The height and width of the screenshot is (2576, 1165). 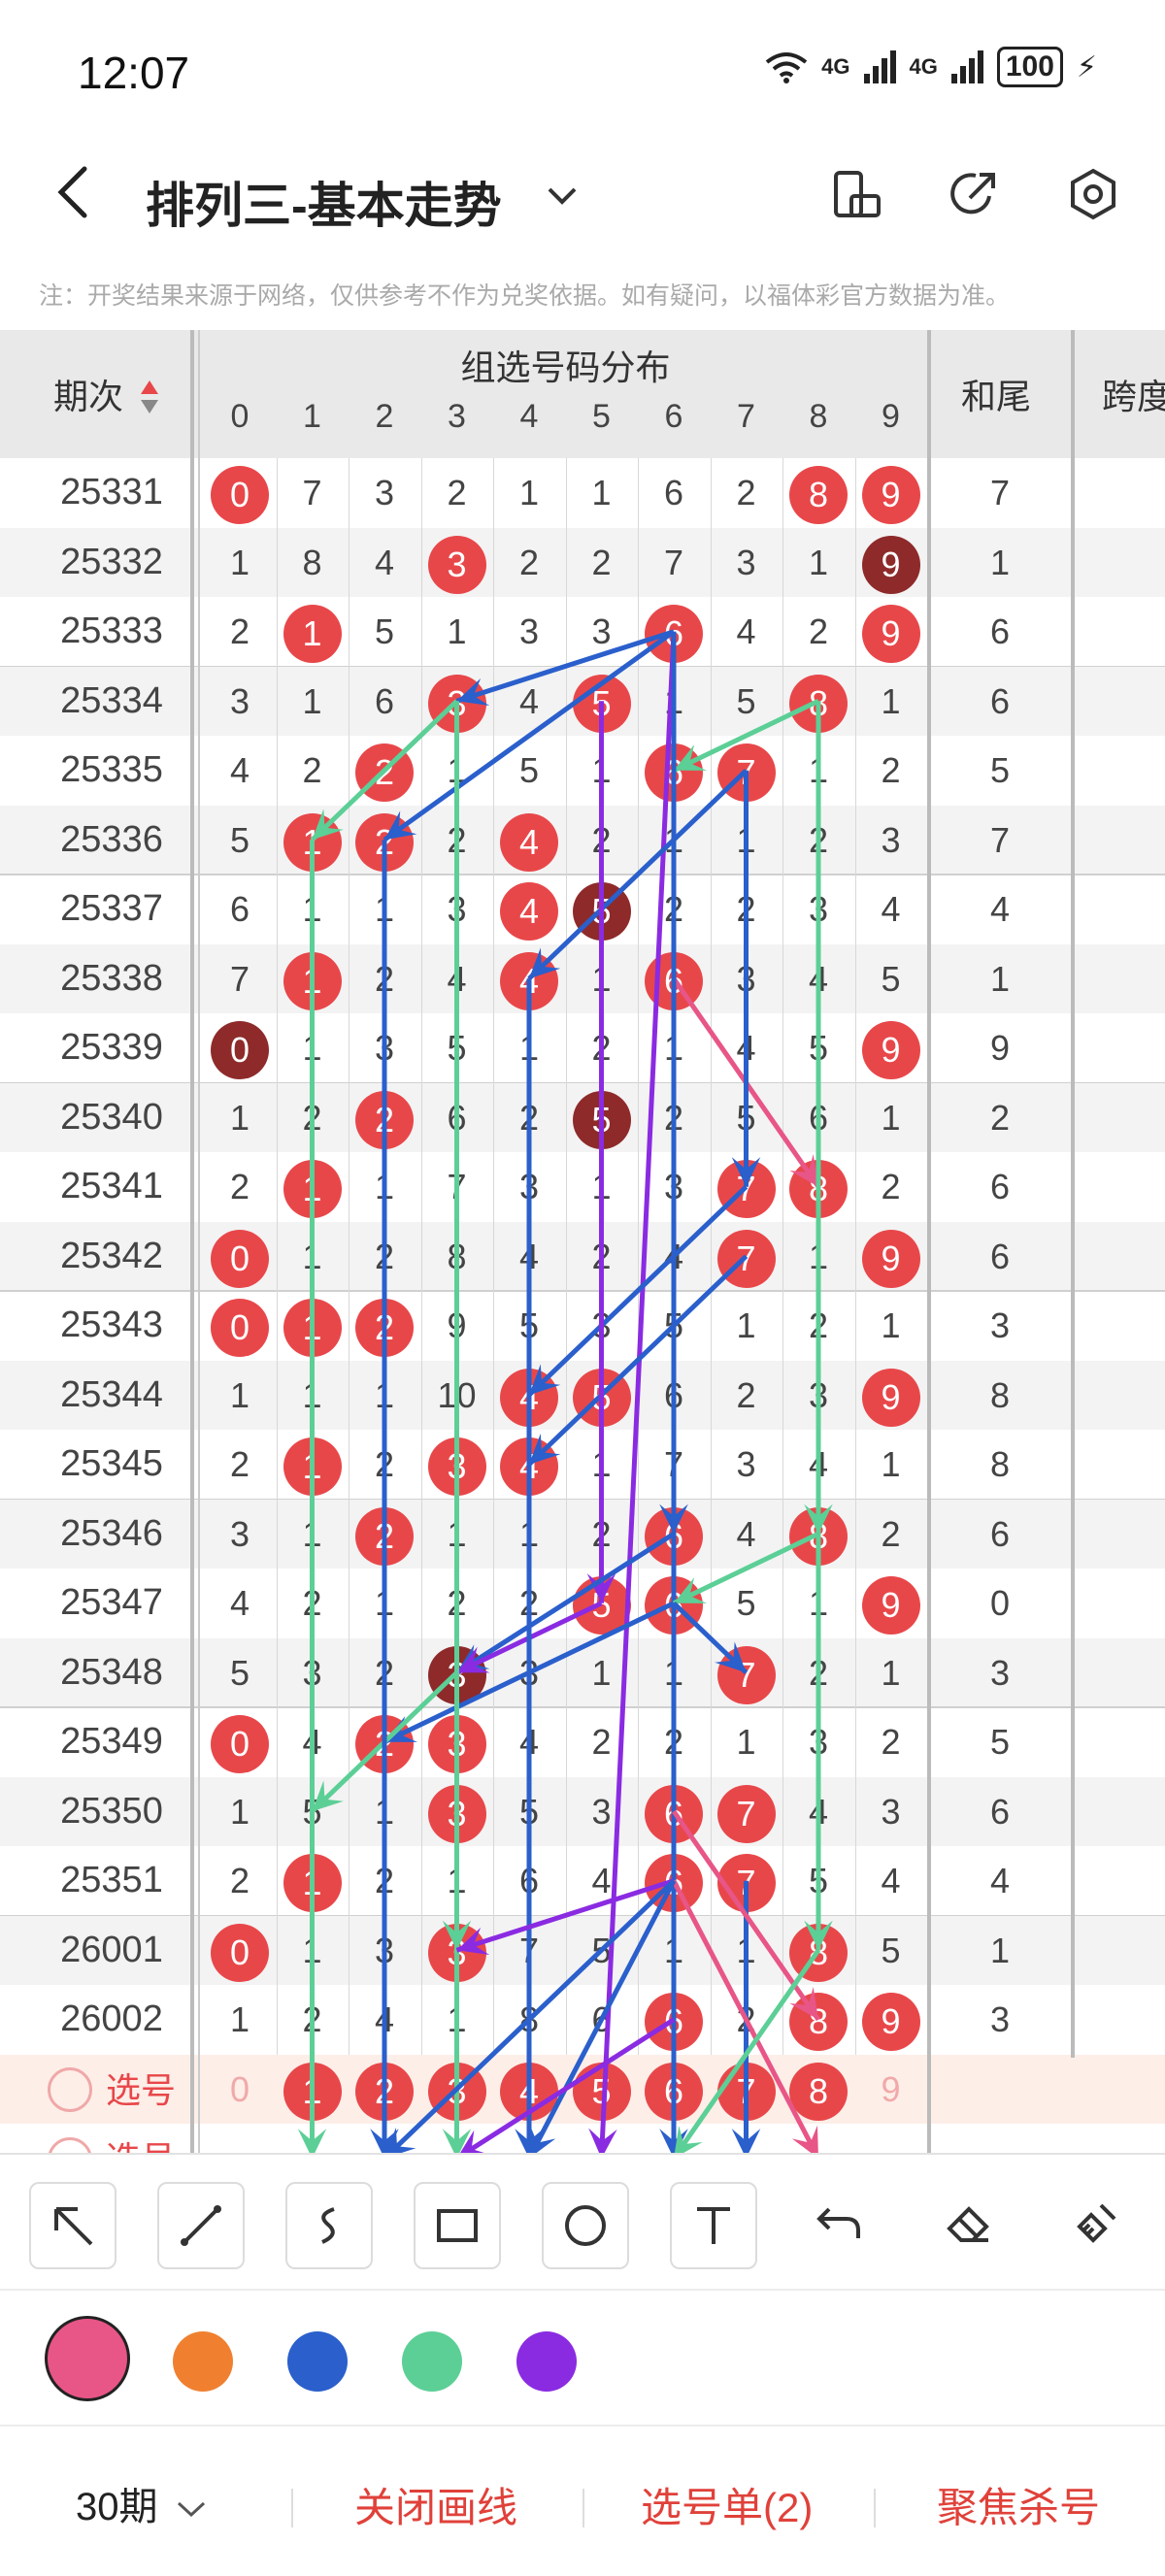 I want to click on arrow-tool-button, so click(x=72, y=2225).